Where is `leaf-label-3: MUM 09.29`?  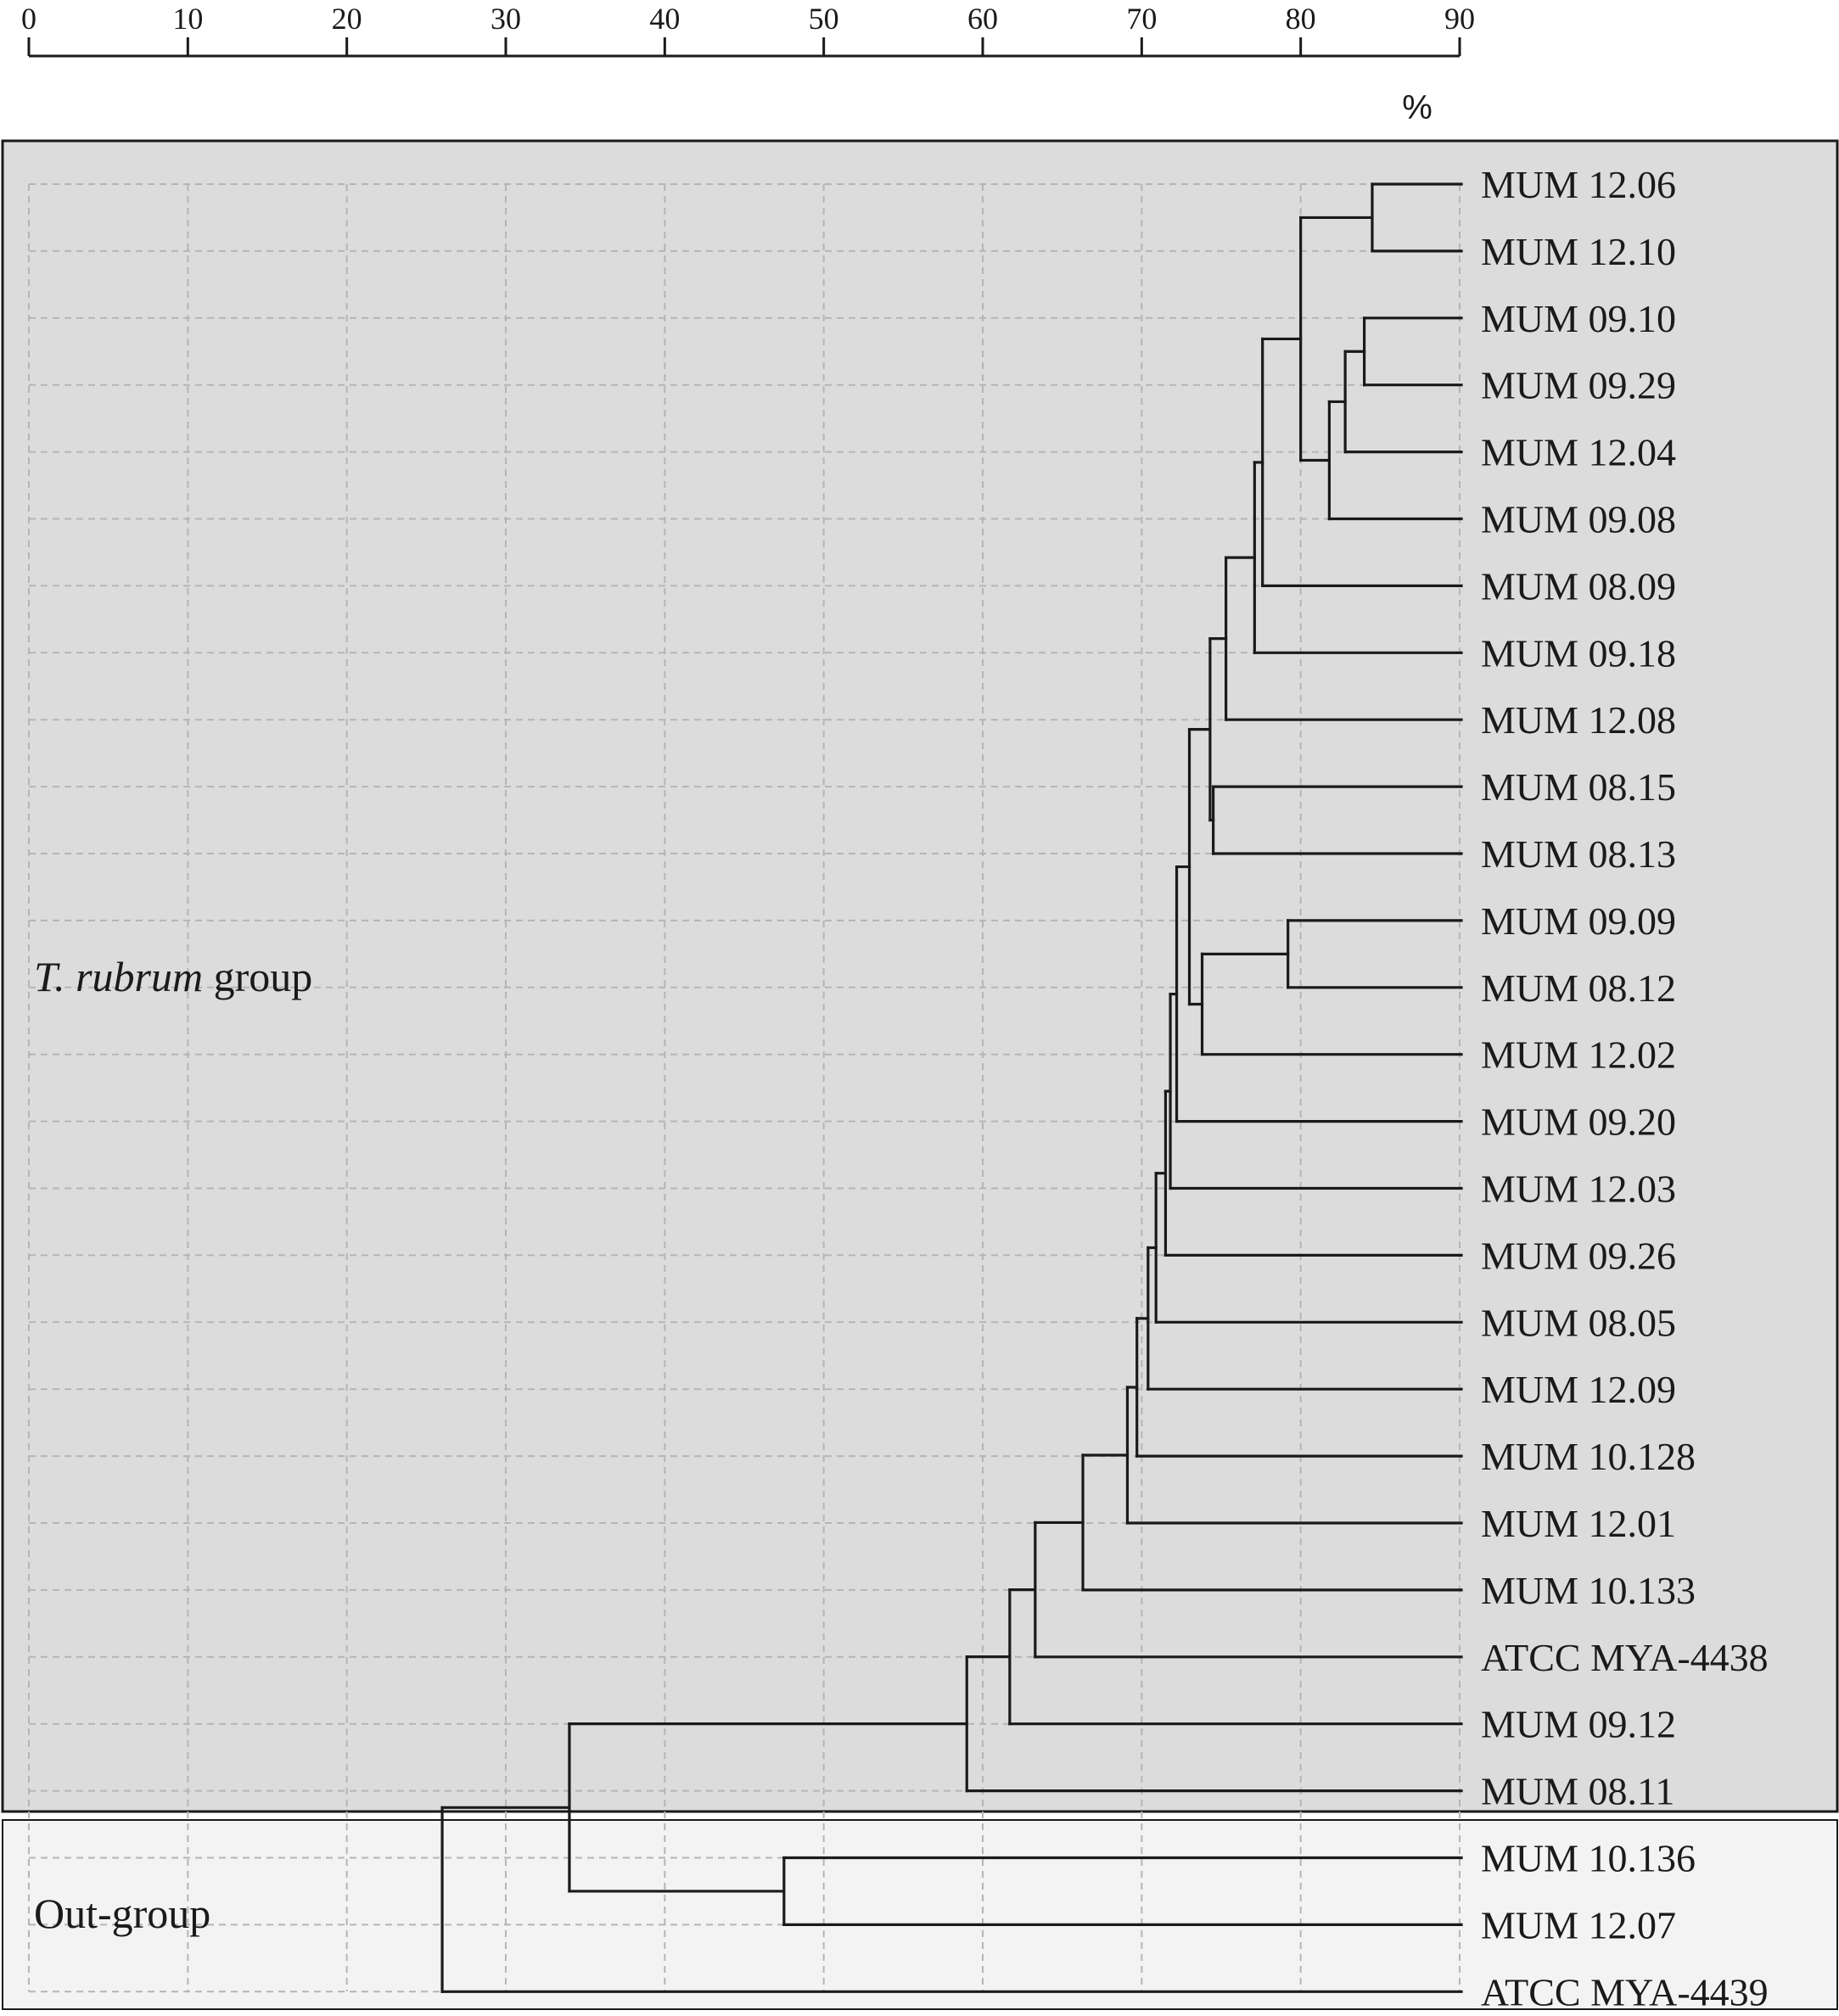 leaf-label-3: MUM 09.29 is located at coordinates (1578, 385).